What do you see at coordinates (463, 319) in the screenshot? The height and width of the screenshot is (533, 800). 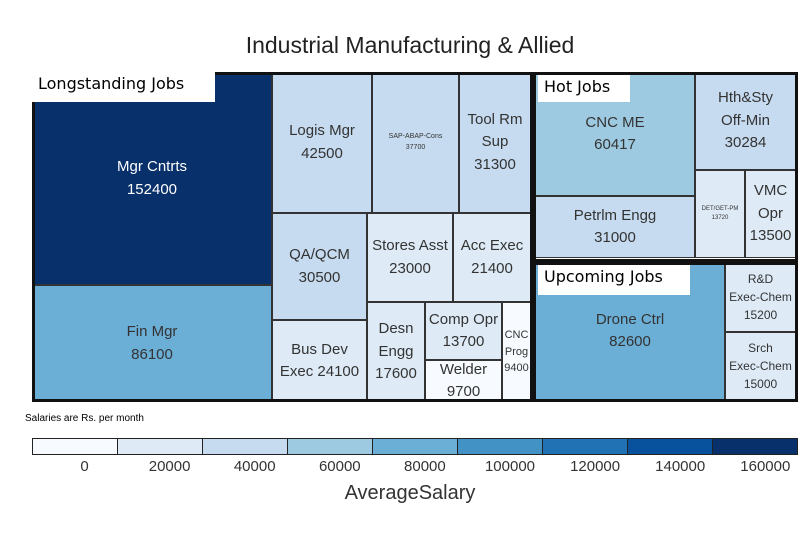 I see `tile-label: Comp Opr` at bounding box center [463, 319].